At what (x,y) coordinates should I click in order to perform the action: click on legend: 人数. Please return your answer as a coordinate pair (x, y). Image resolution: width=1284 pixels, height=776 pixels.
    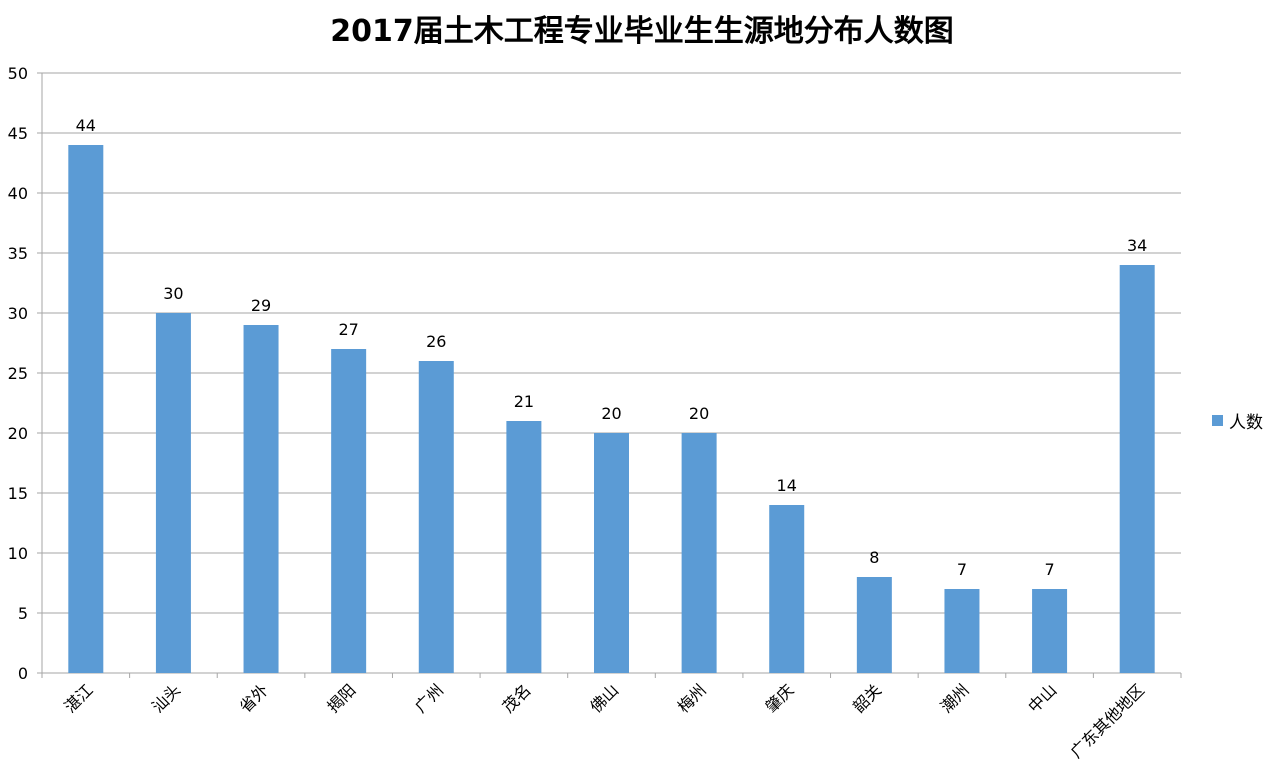
    Looking at the image, I should click on (1237, 420).